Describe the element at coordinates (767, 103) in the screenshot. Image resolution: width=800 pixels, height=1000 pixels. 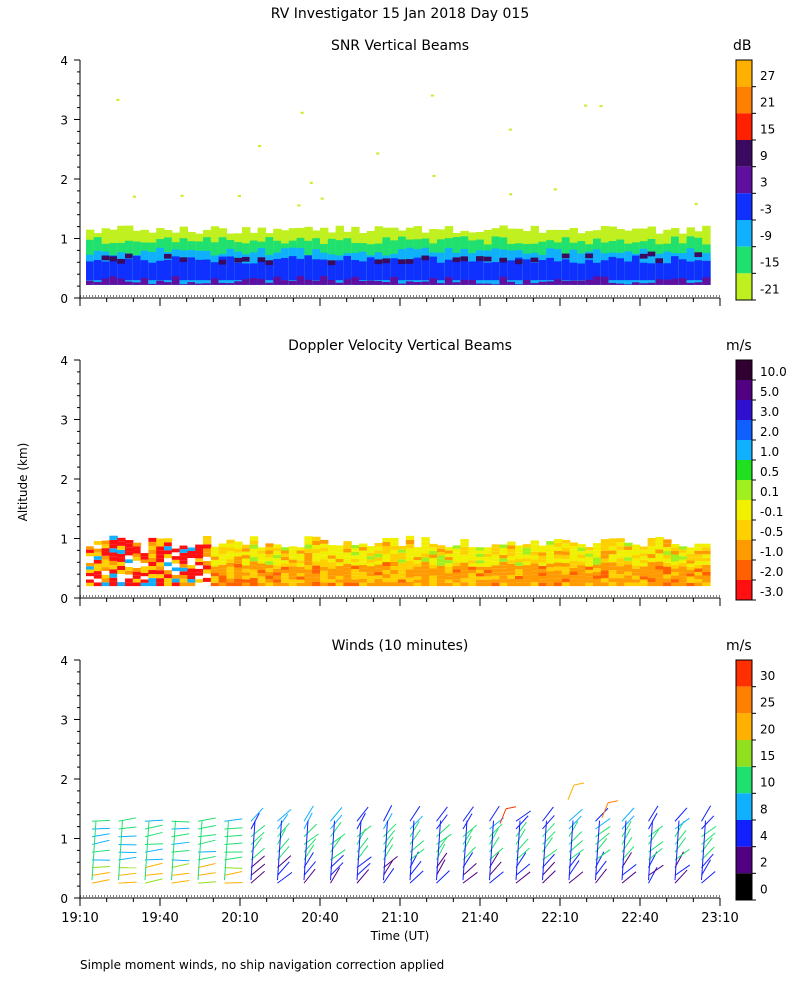
I see `colorbar-label: 21` at that location.